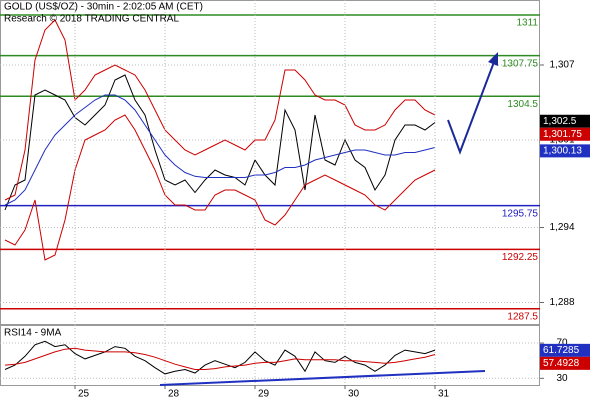  What do you see at coordinates (562, 343) in the screenshot?
I see `y-tick-label: 70` at bounding box center [562, 343].